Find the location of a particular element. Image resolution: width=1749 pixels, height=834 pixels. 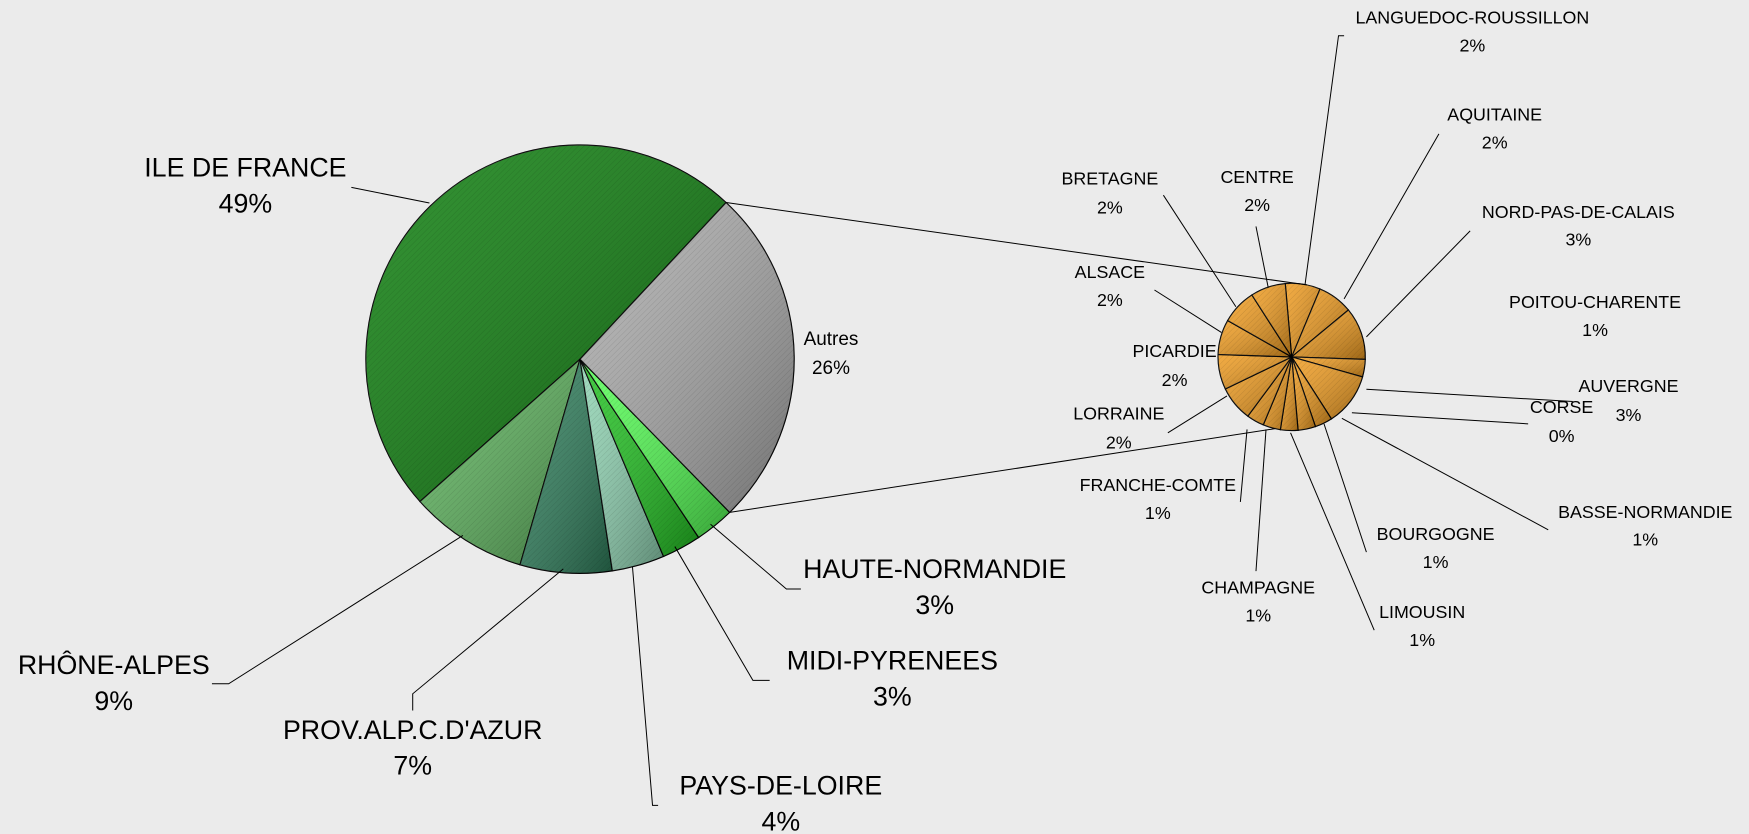

slice-label: CHAMPAGNE is located at coordinates (1258, 588).